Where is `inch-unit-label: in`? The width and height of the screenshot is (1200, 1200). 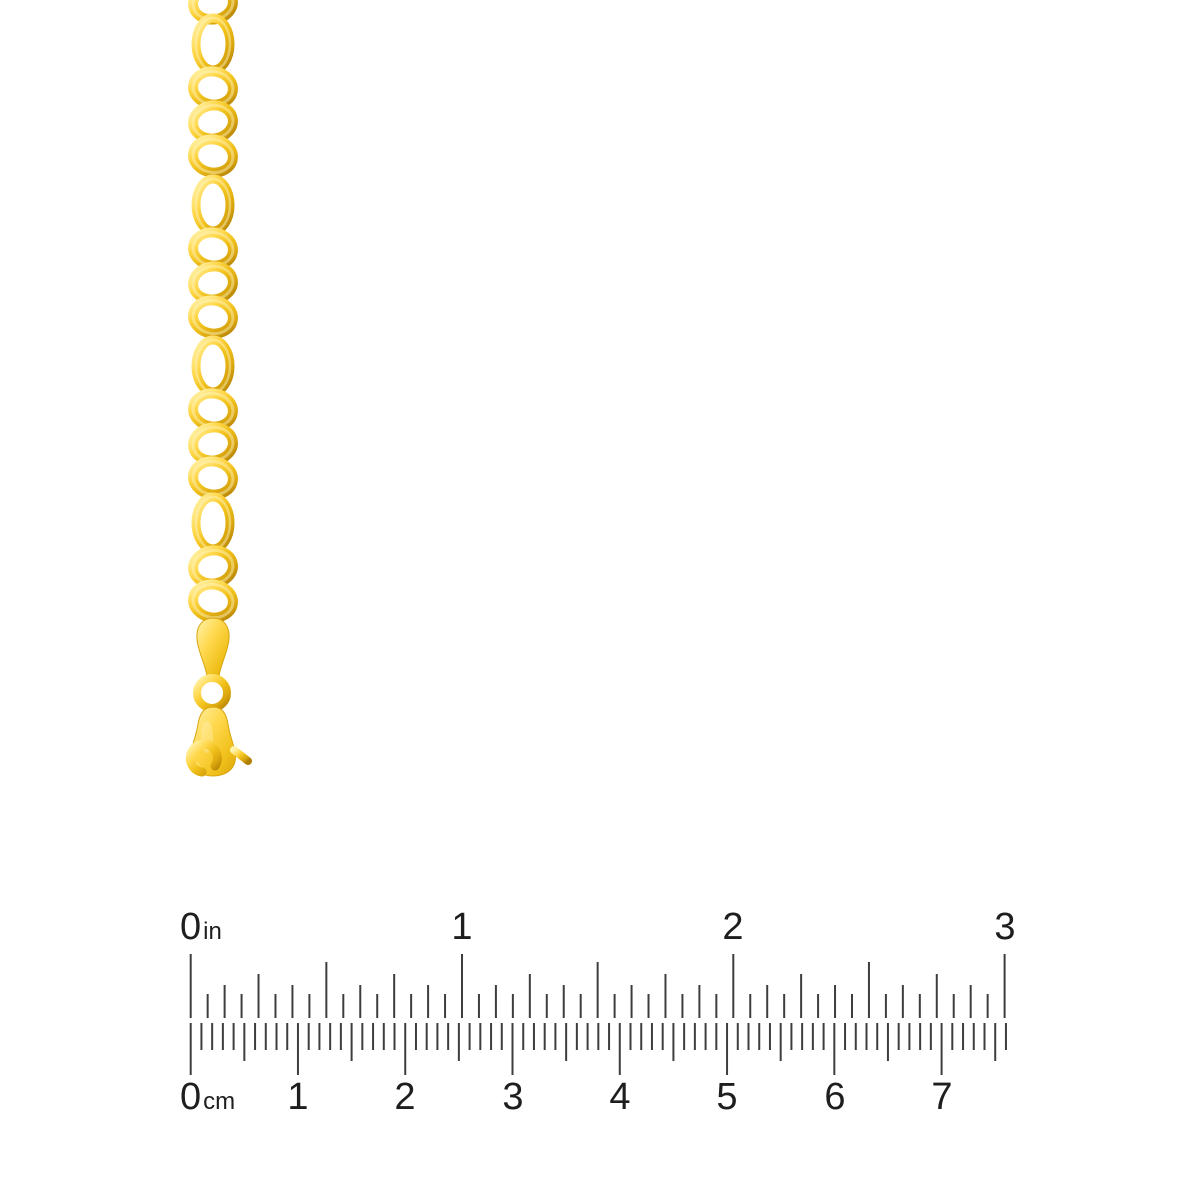 inch-unit-label: in is located at coordinates (212, 931).